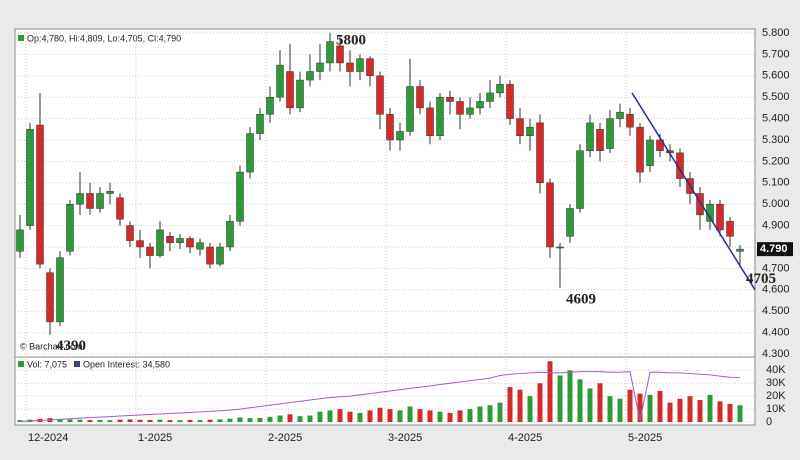  Describe the element at coordinates (776, 140) in the screenshot. I see `y-tick-label: 5.300` at that location.